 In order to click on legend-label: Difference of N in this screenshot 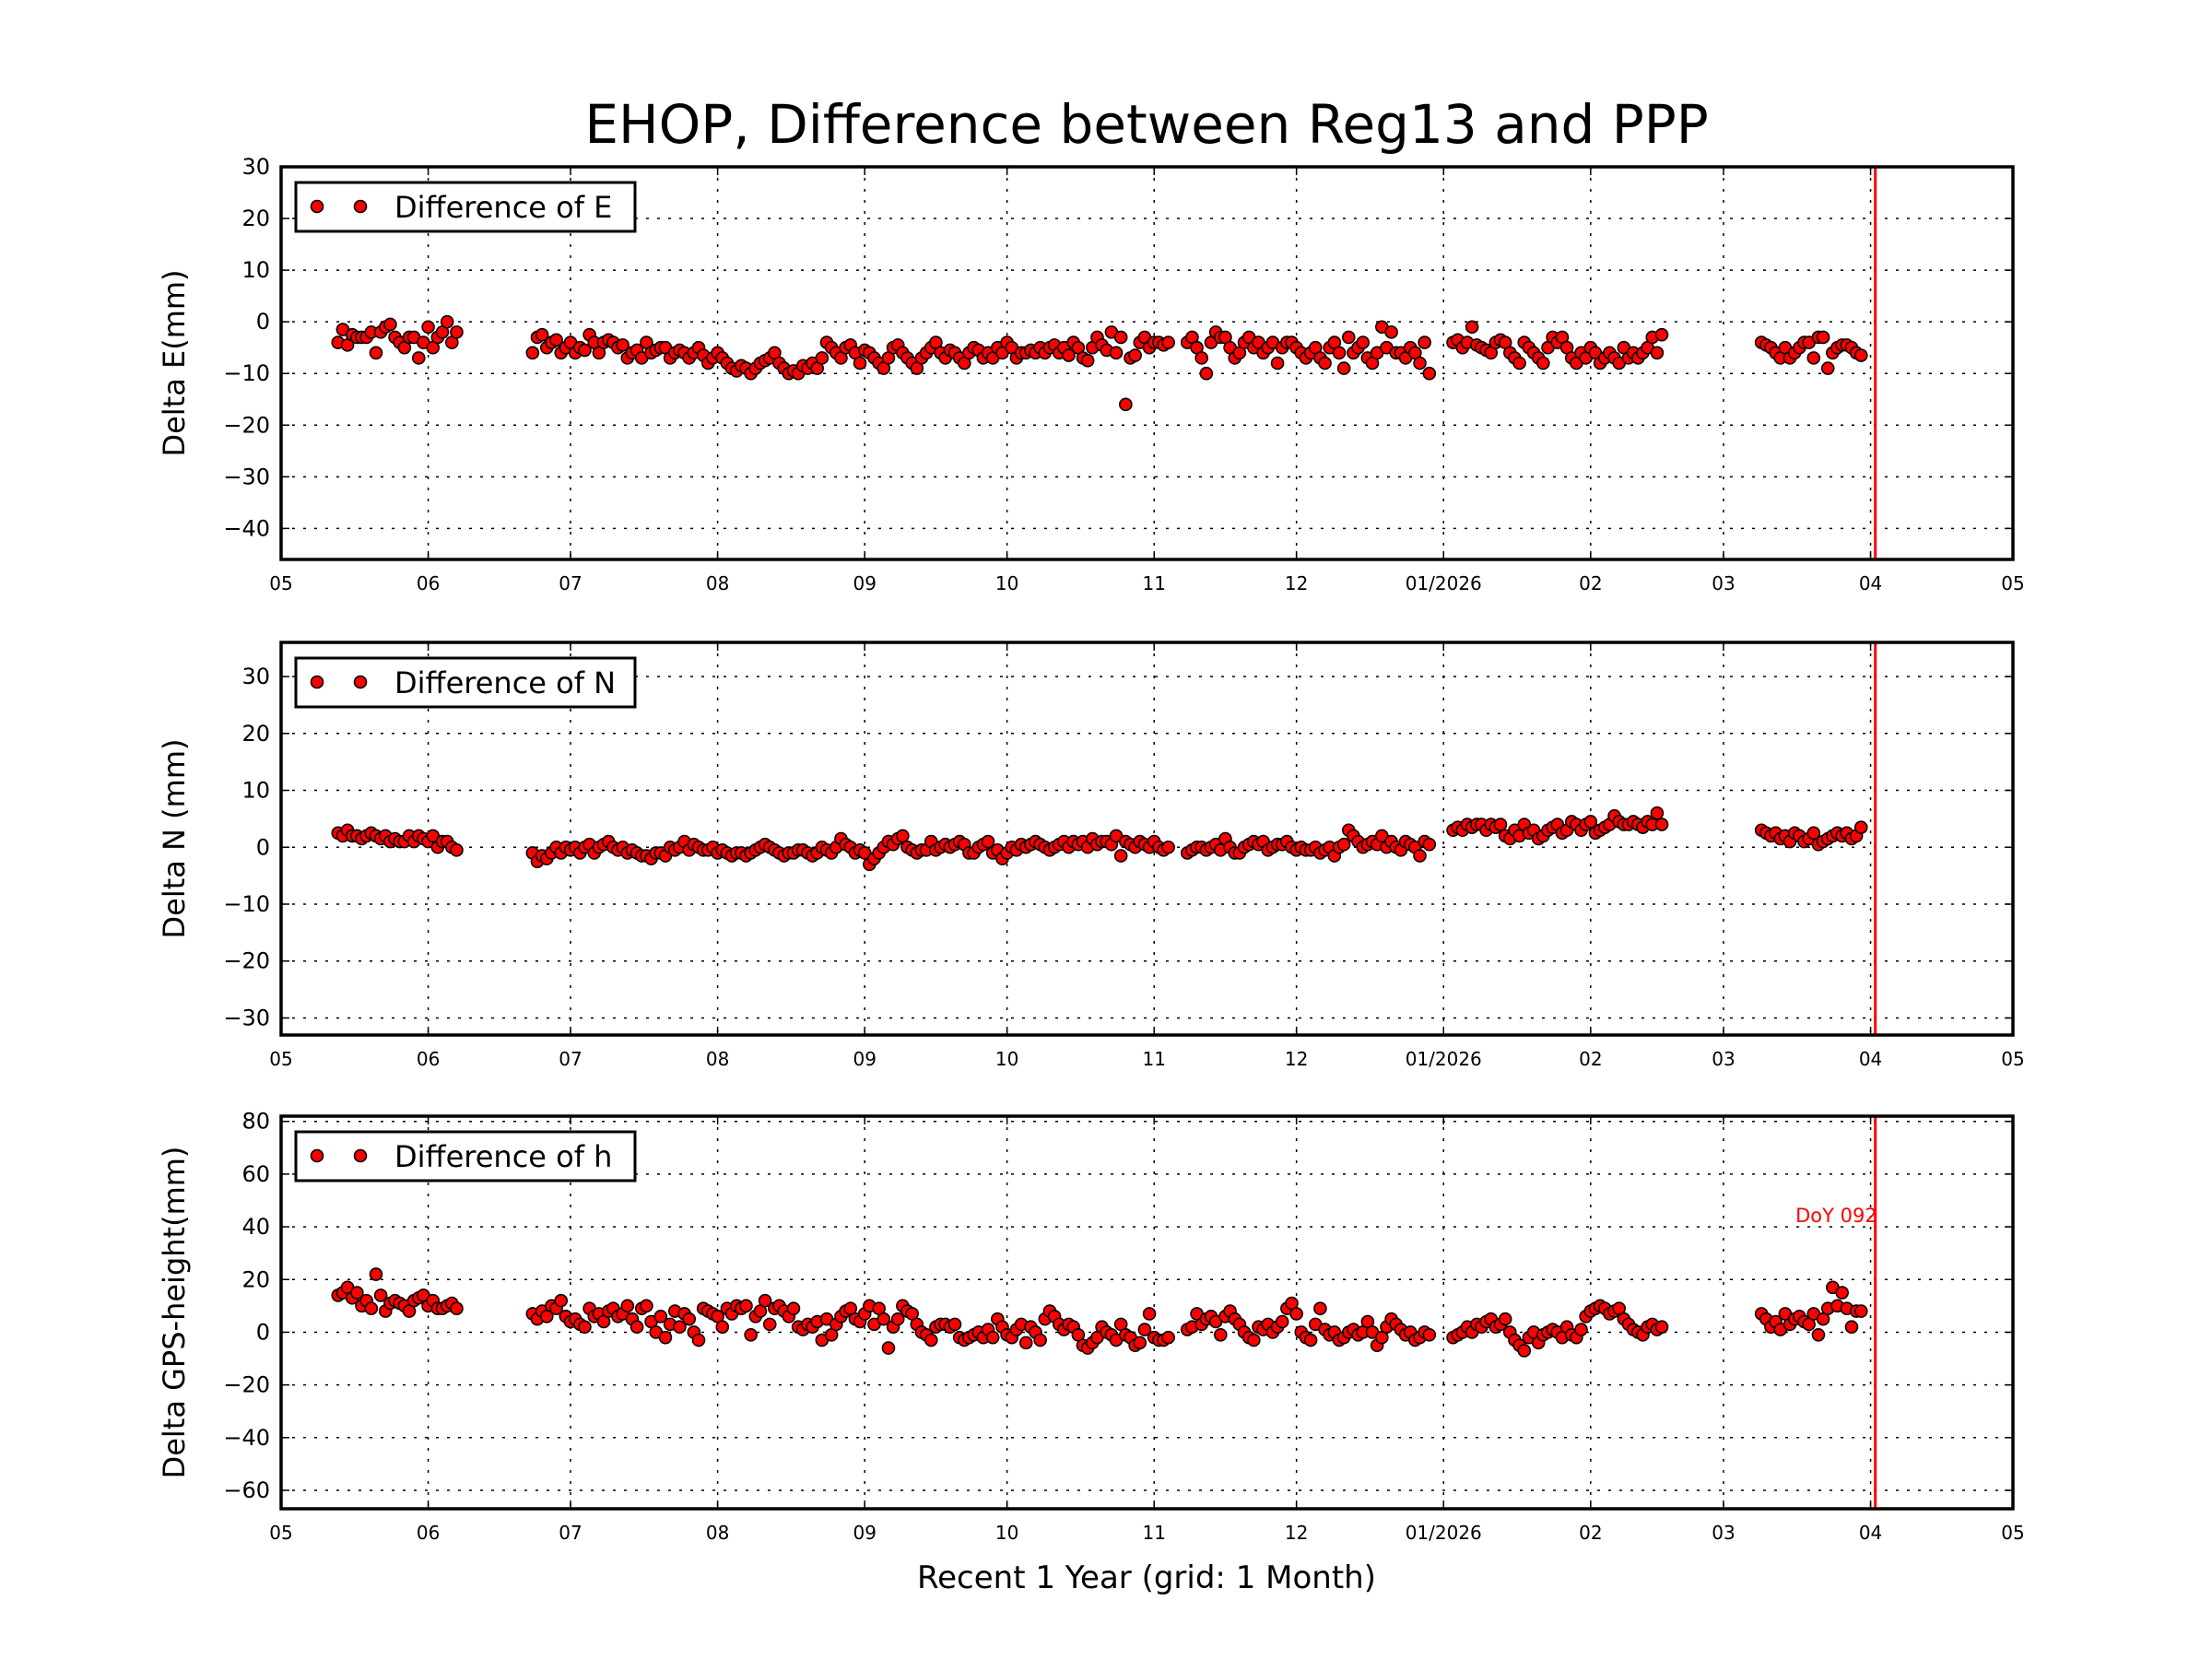, I will do `click(505, 682)`.